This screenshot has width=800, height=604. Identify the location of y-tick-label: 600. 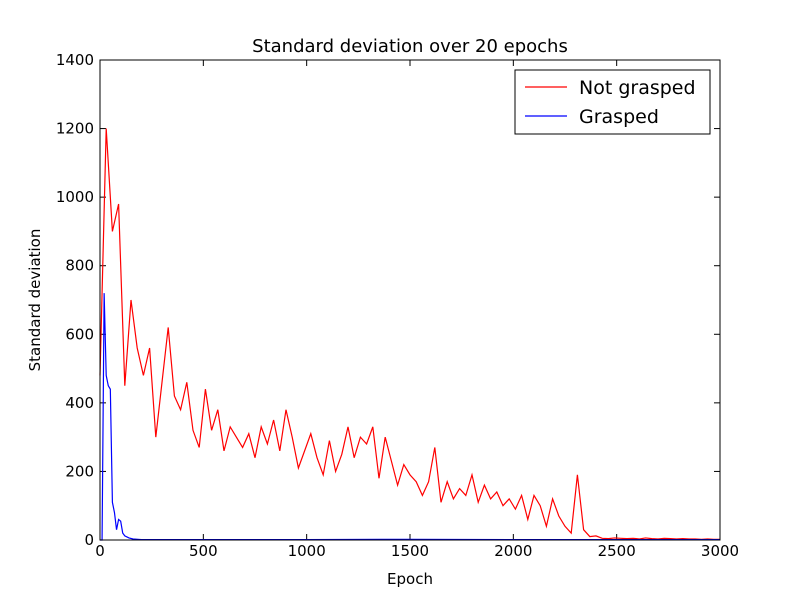
(79, 334).